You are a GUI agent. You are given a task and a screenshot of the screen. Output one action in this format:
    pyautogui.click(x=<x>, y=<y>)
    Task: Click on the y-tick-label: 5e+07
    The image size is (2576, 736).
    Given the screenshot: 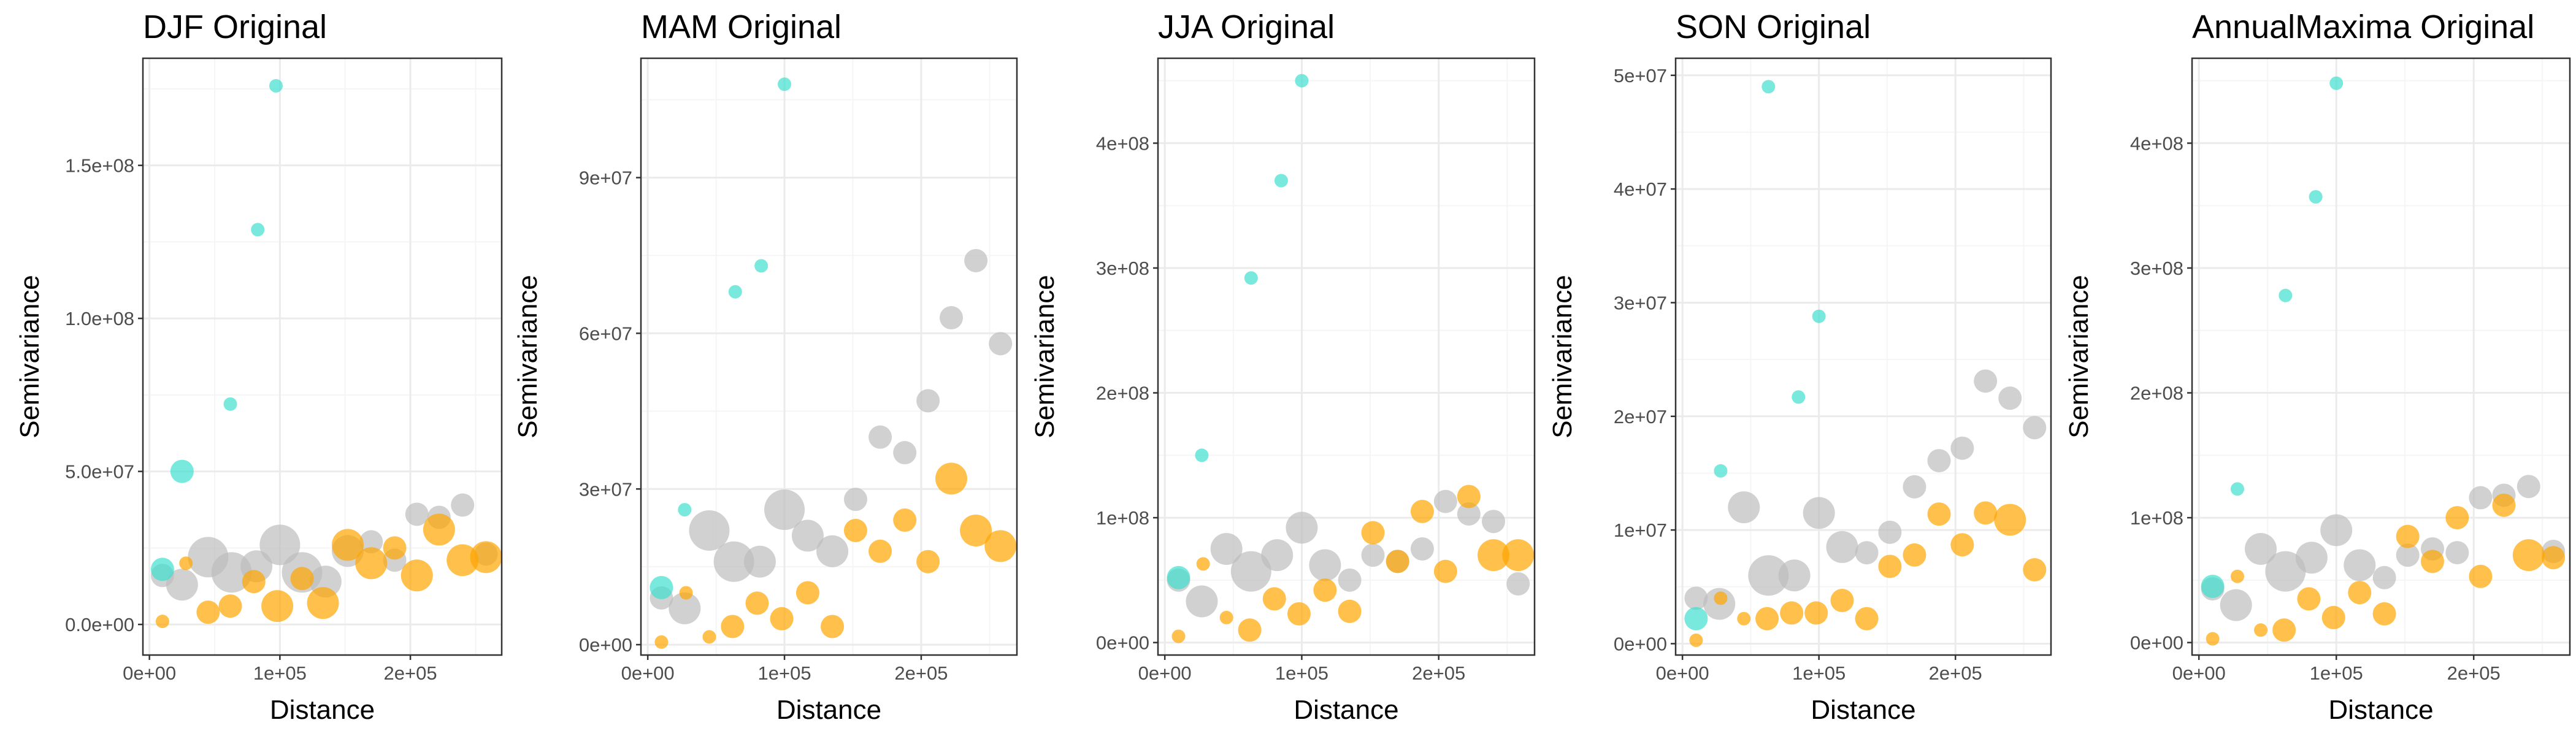 What is the action you would take?
    pyautogui.click(x=1640, y=75)
    